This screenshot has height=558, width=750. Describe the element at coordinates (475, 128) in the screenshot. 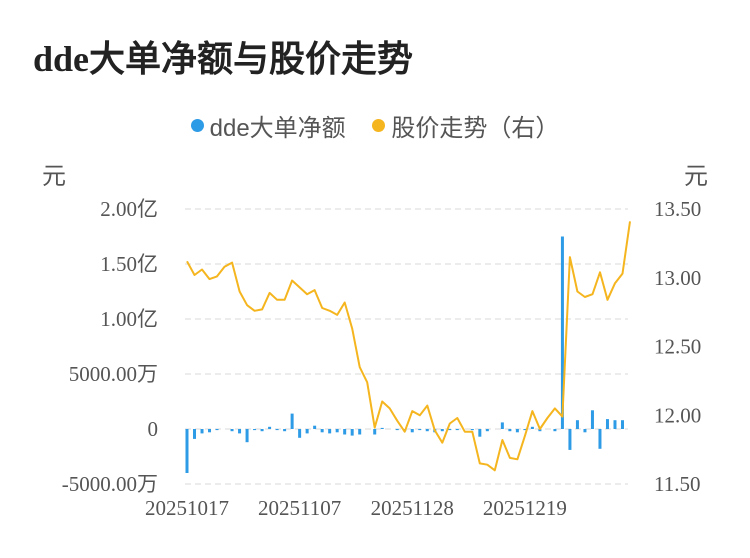

I see `legend-label-price: 股价走势（右）` at that location.